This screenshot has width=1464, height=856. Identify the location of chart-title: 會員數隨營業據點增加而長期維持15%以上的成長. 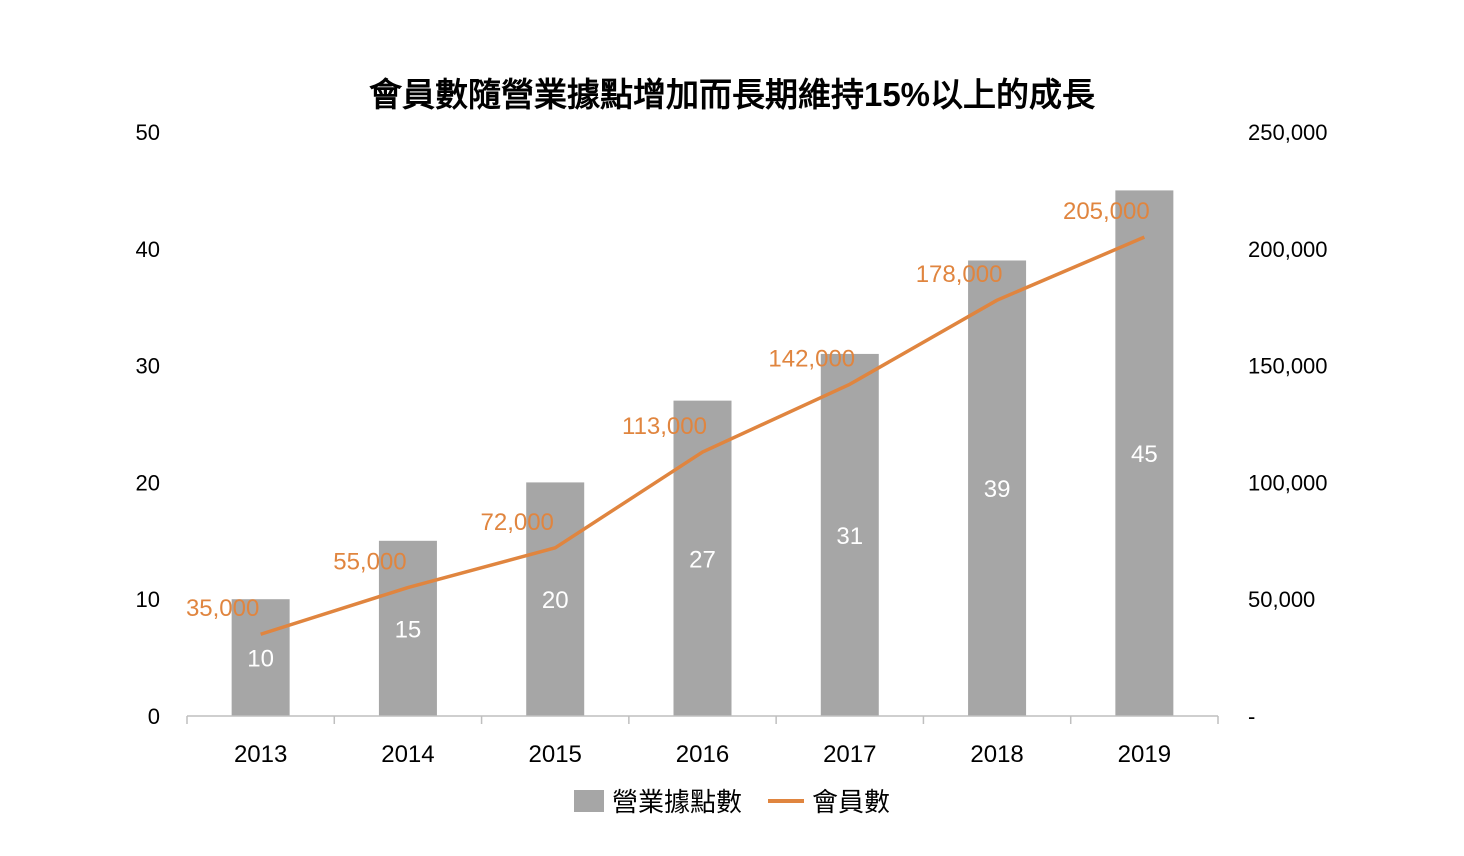
(732, 94).